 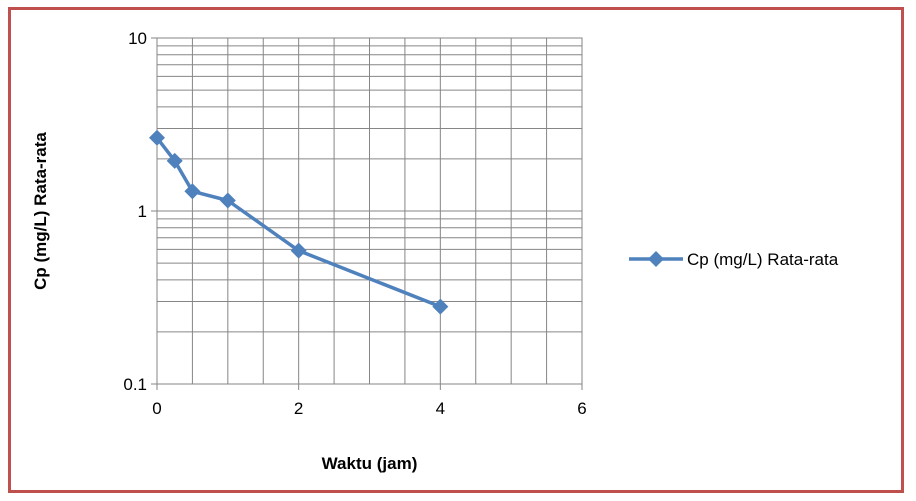 I want to click on y-tick-labels: 10 1 0.1, so click(x=140, y=211).